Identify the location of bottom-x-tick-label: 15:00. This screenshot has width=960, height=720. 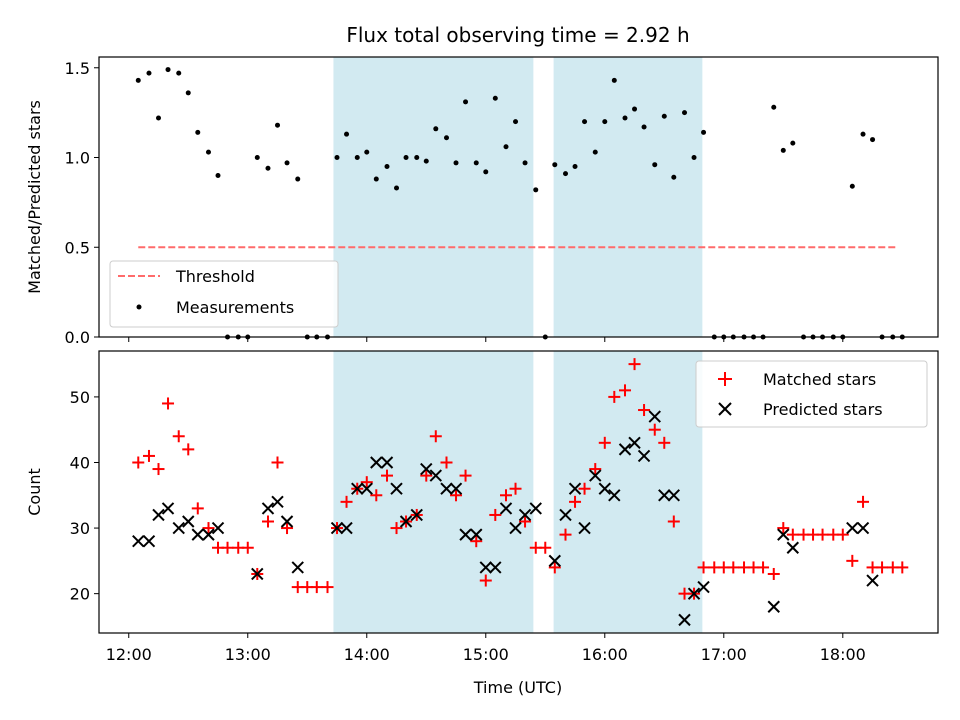
(486, 654).